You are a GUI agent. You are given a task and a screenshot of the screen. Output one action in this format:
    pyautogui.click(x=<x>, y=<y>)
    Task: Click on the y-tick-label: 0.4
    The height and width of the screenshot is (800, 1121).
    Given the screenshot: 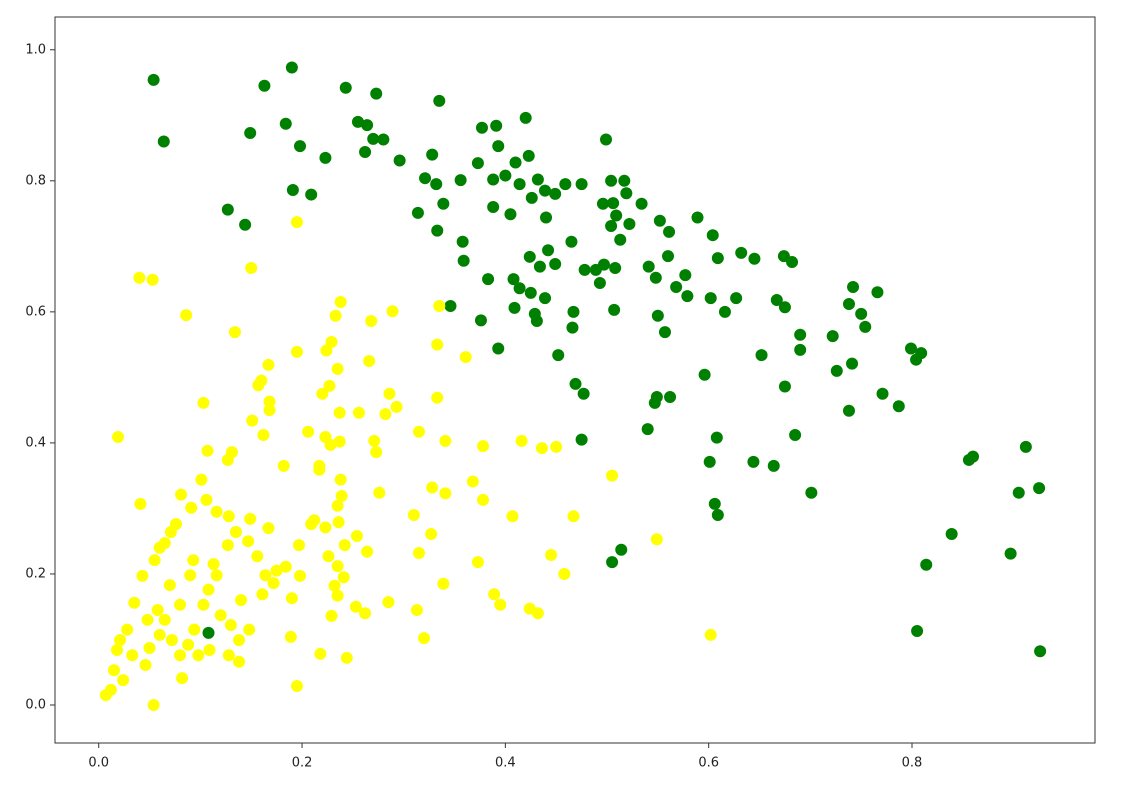 What is the action you would take?
    pyautogui.click(x=35, y=442)
    